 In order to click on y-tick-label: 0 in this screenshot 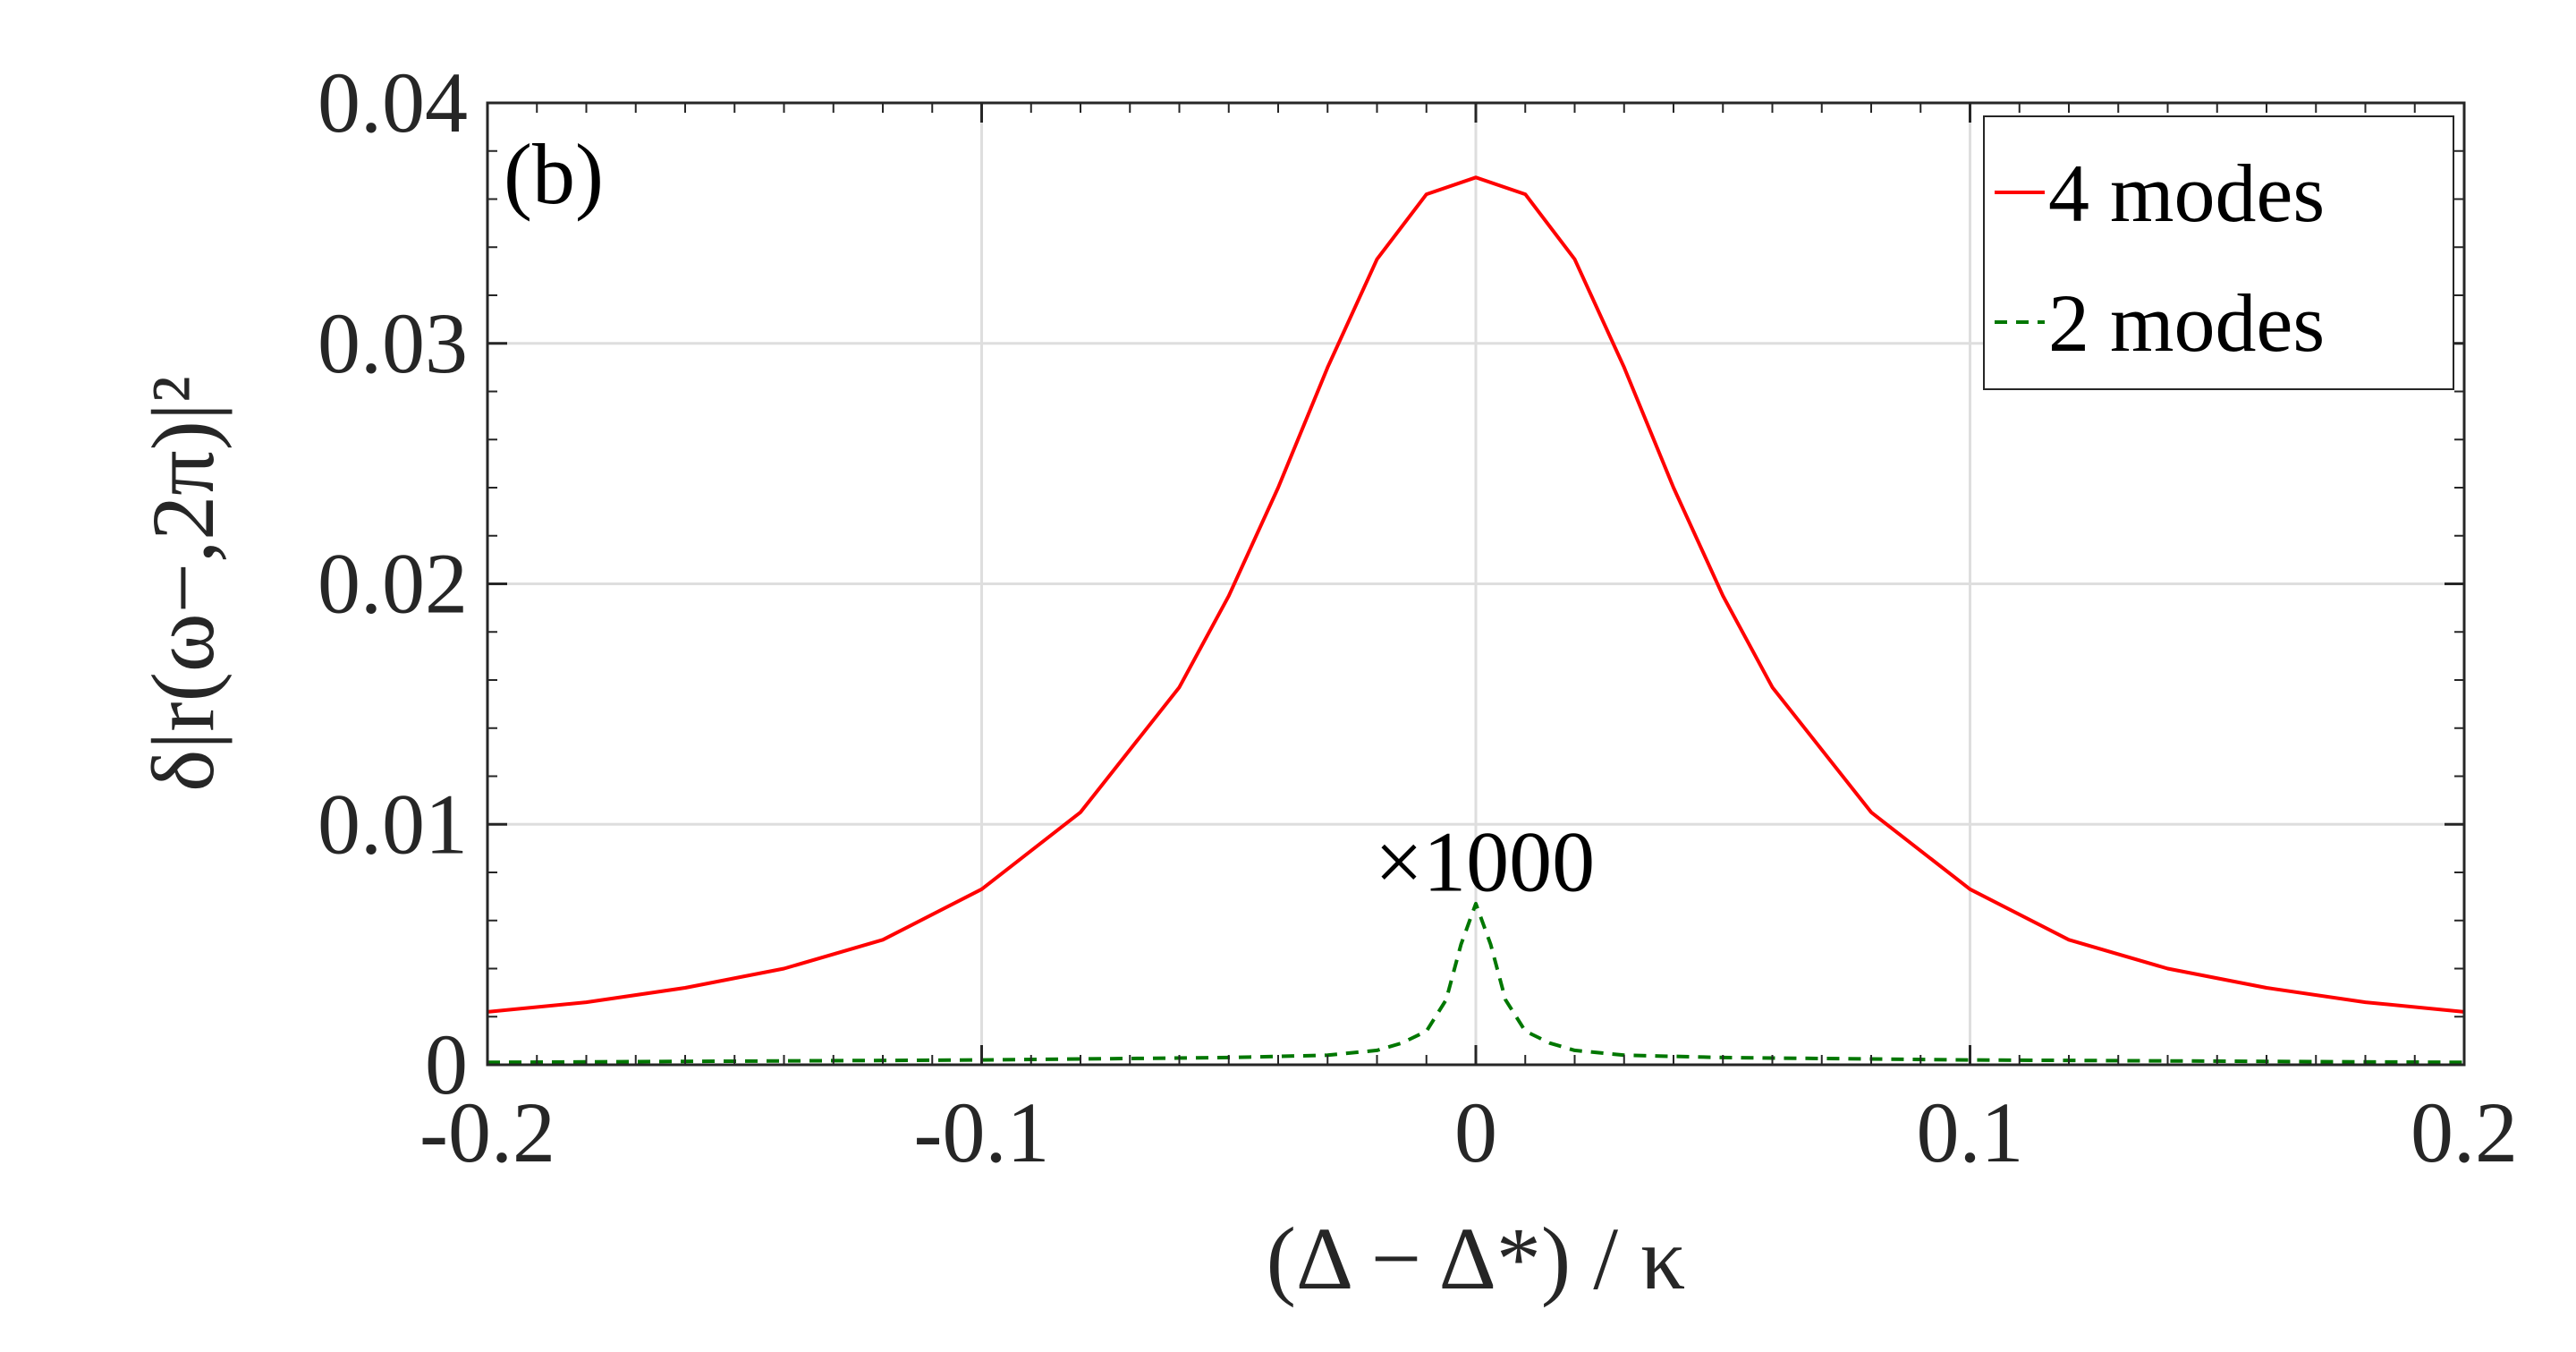, I will do `click(446, 1064)`.